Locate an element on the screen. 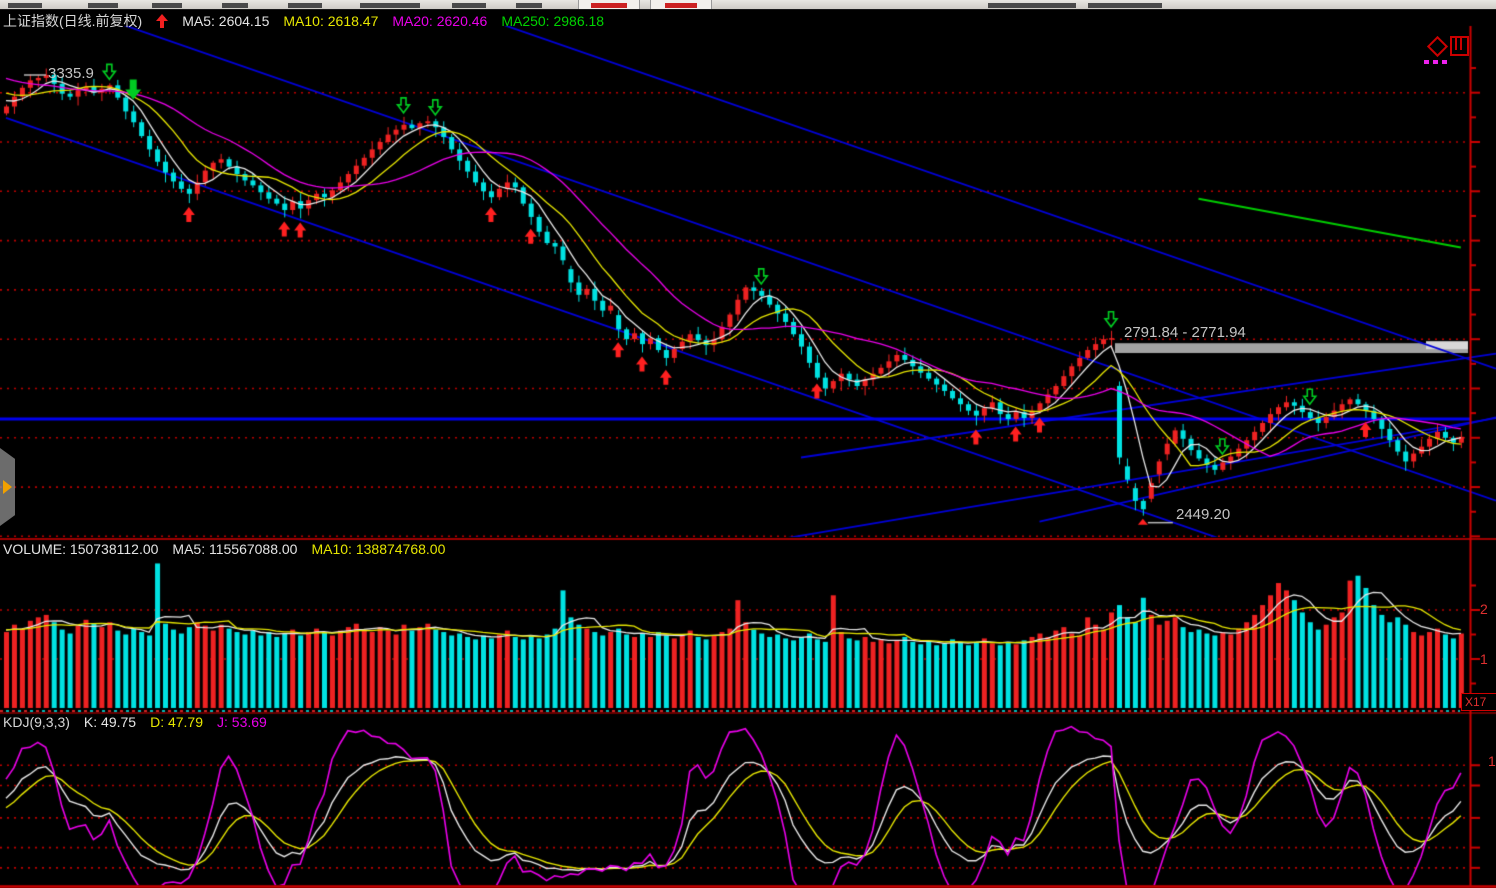  kdj-k-value: K: 49.75 is located at coordinates (110, 722).